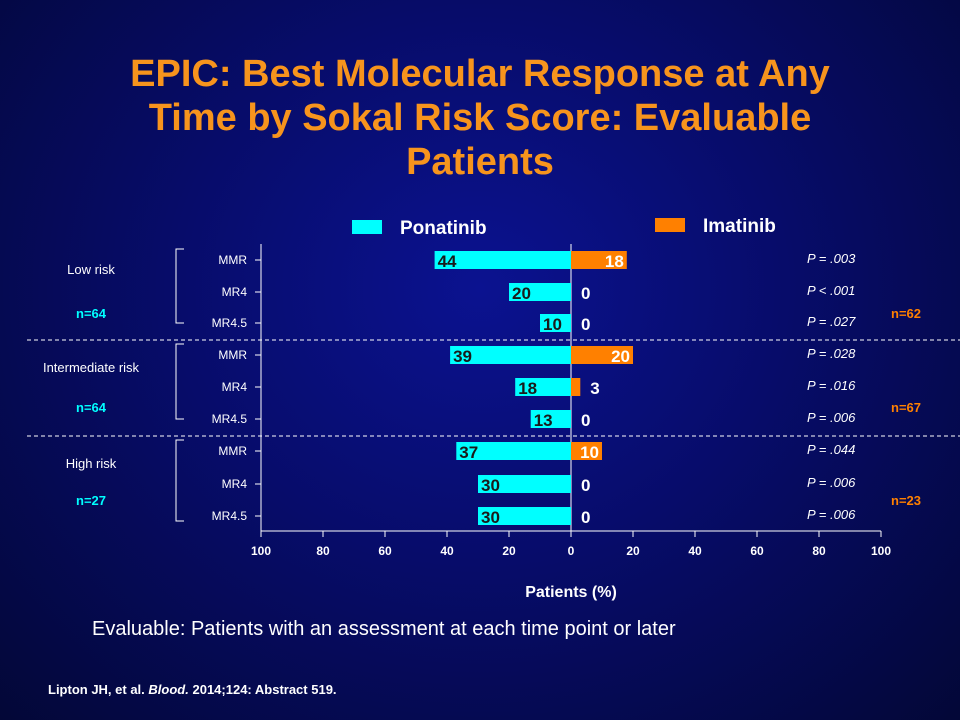 The image size is (960, 720). What do you see at coordinates (594, 388) in the screenshot?
I see `imatinib-value-label: 3` at bounding box center [594, 388].